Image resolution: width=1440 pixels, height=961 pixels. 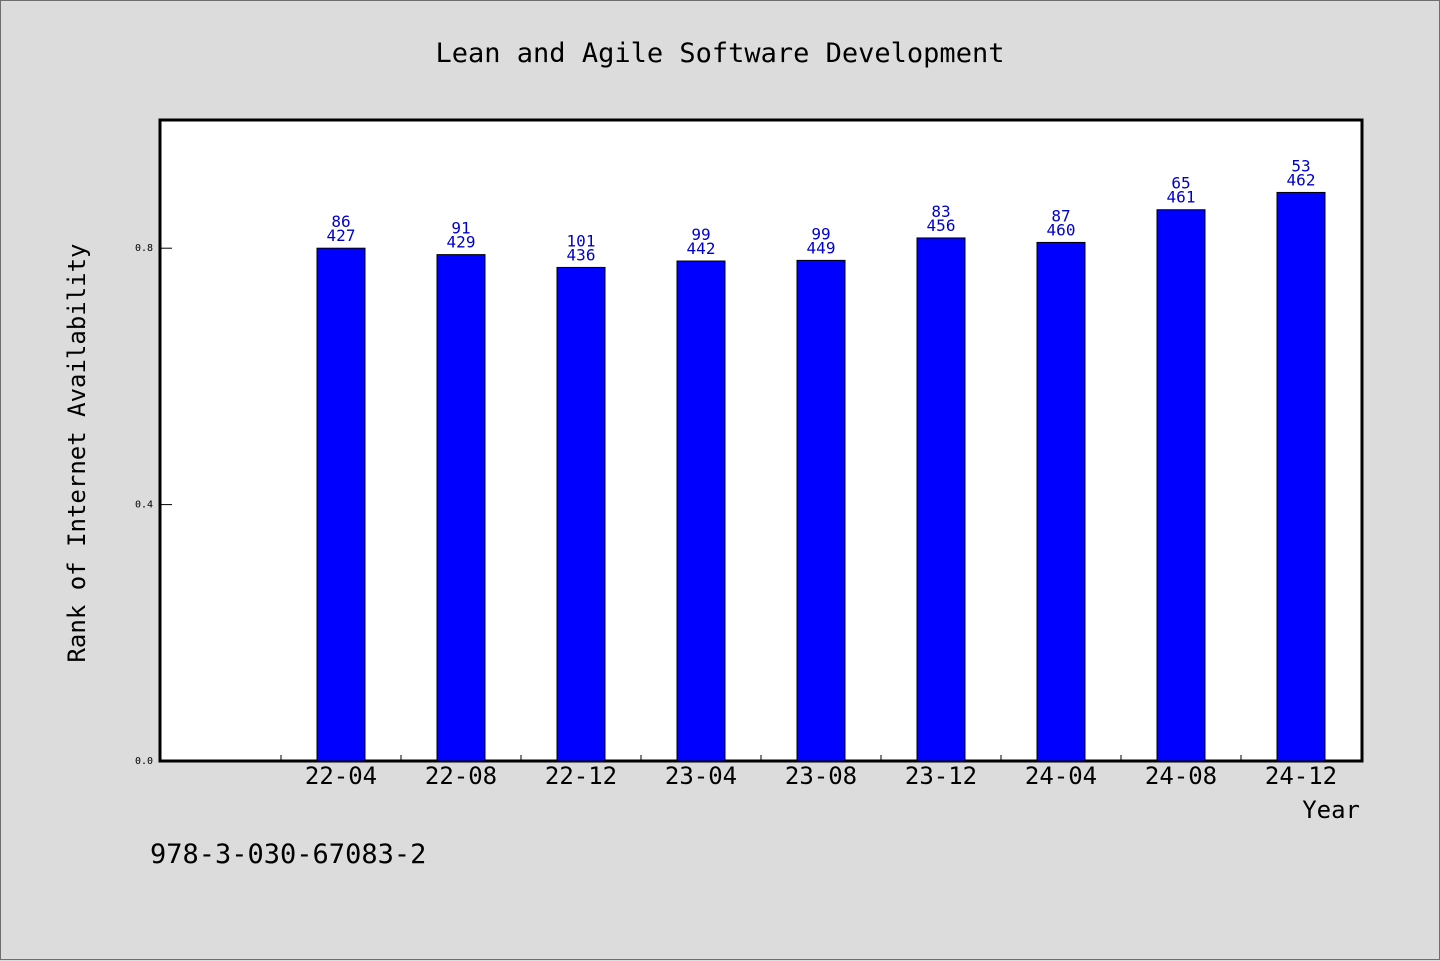 What do you see at coordinates (941, 225) in the screenshot?
I see `bar-label-bottom: 456` at bounding box center [941, 225].